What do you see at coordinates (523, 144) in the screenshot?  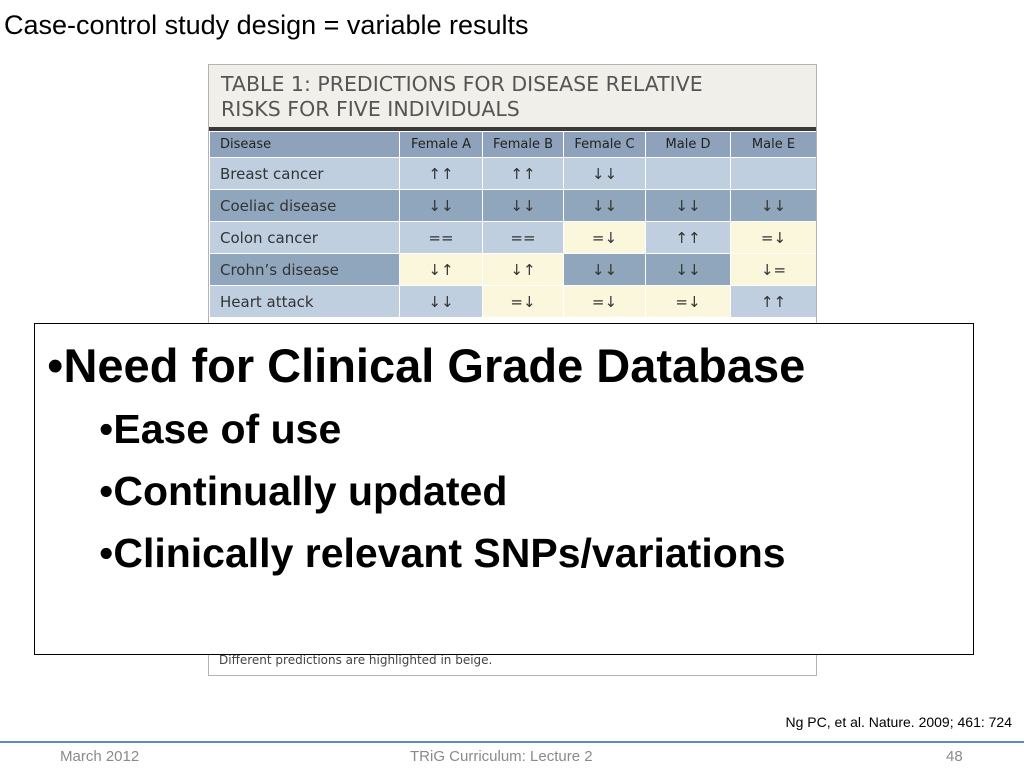 I see `column-header-female-b: Female B` at bounding box center [523, 144].